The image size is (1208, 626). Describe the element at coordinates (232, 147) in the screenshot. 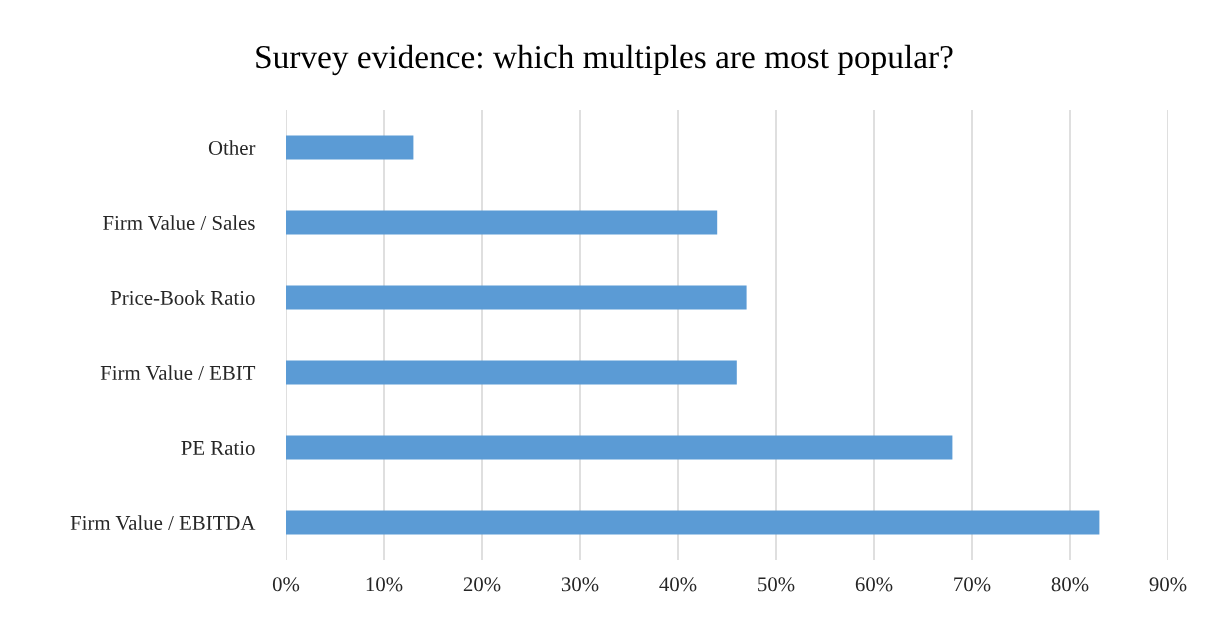

I see `y-tick-label: Other` at that location.